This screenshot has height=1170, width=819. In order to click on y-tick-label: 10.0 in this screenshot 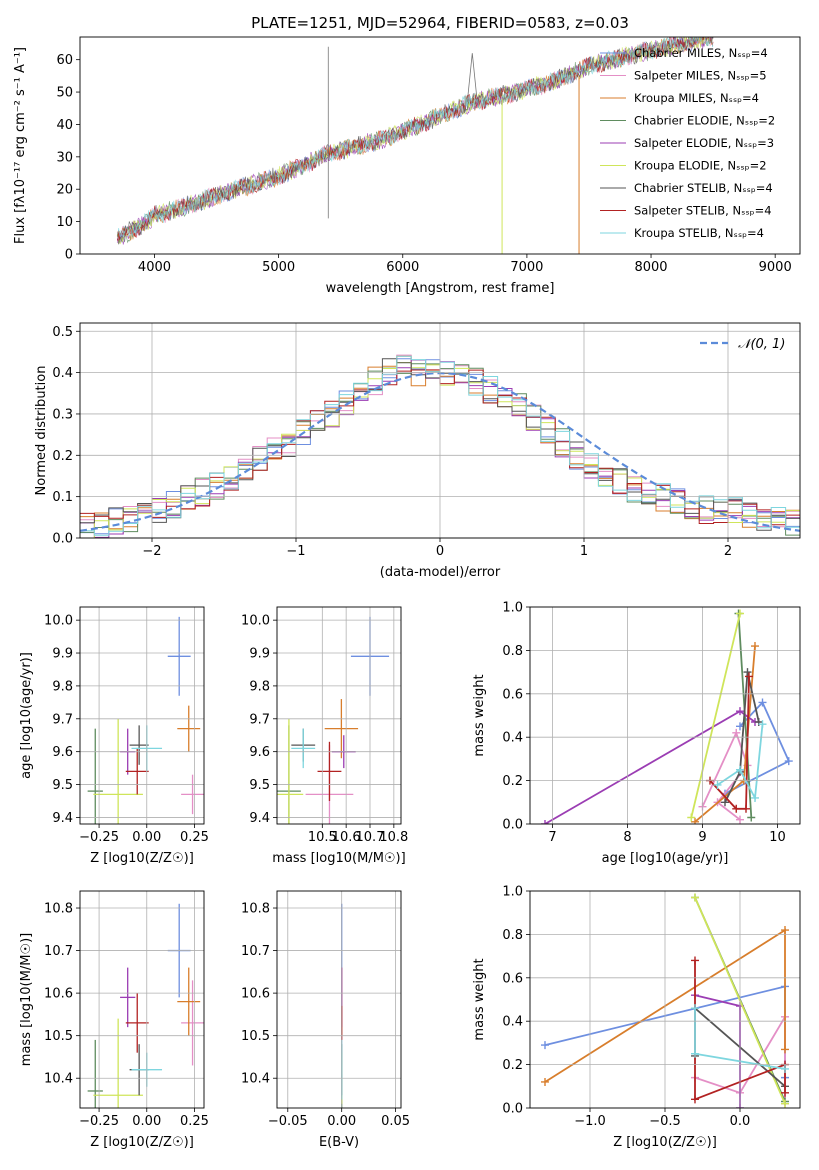, I will do `click(255, 621)`.